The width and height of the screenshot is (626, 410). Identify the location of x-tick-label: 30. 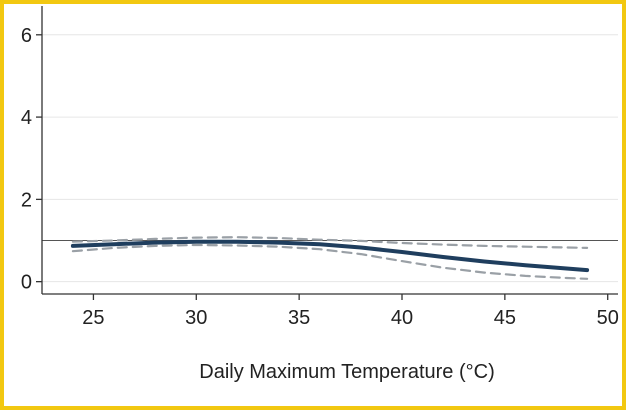
(196, 318).